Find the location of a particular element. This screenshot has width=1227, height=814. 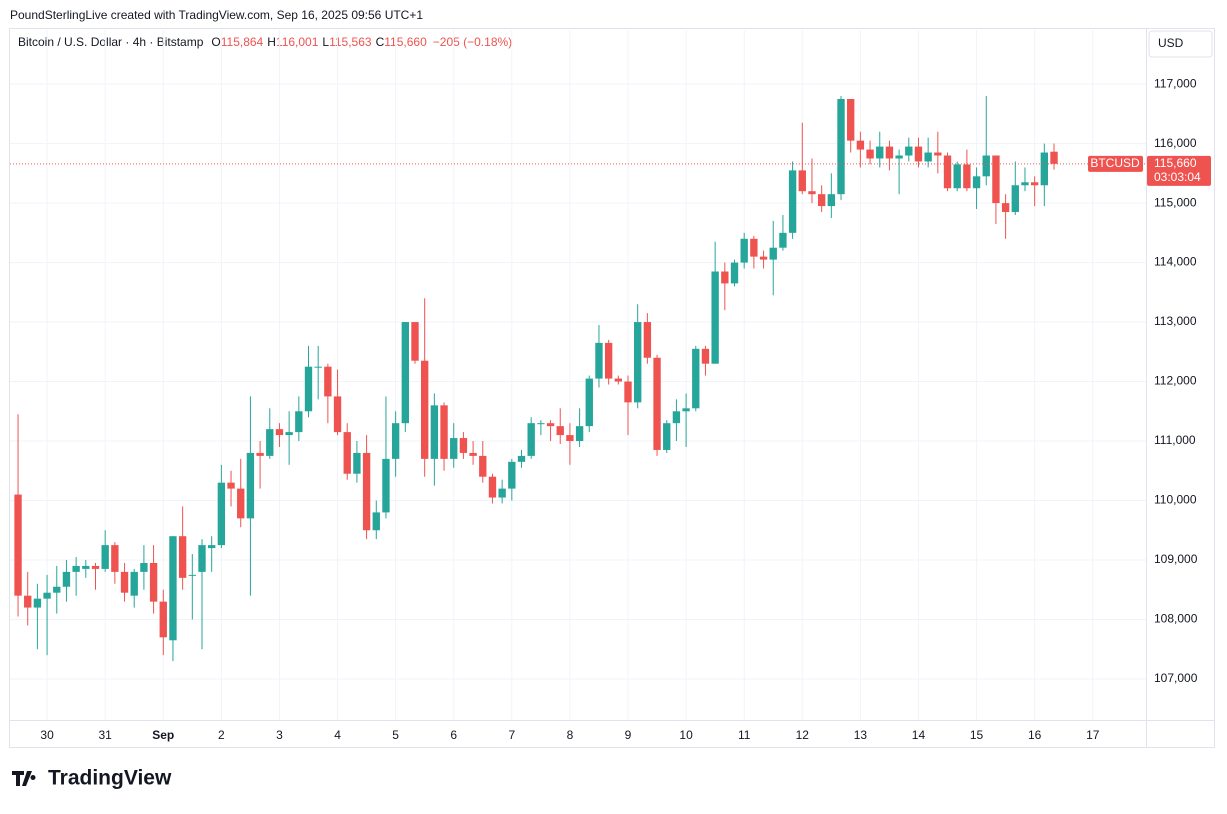

ohlc-value: 115,660 is located at coordinates (405, 42).